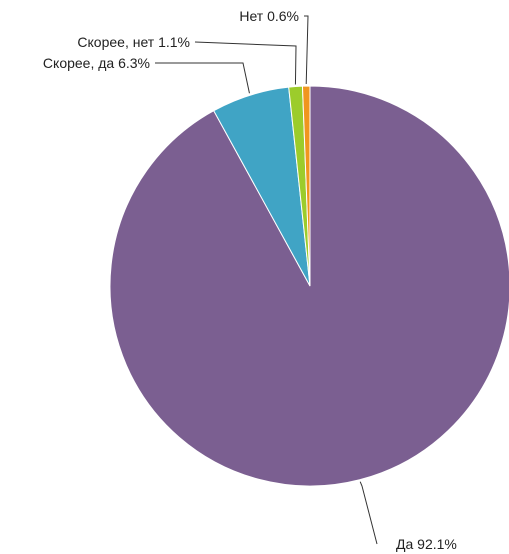 The image size is (509, 554). Describe the element at coordinates (96, 63) in the screenshot. I see `slice-label-1: Скорее, да 6.3%` at that location.